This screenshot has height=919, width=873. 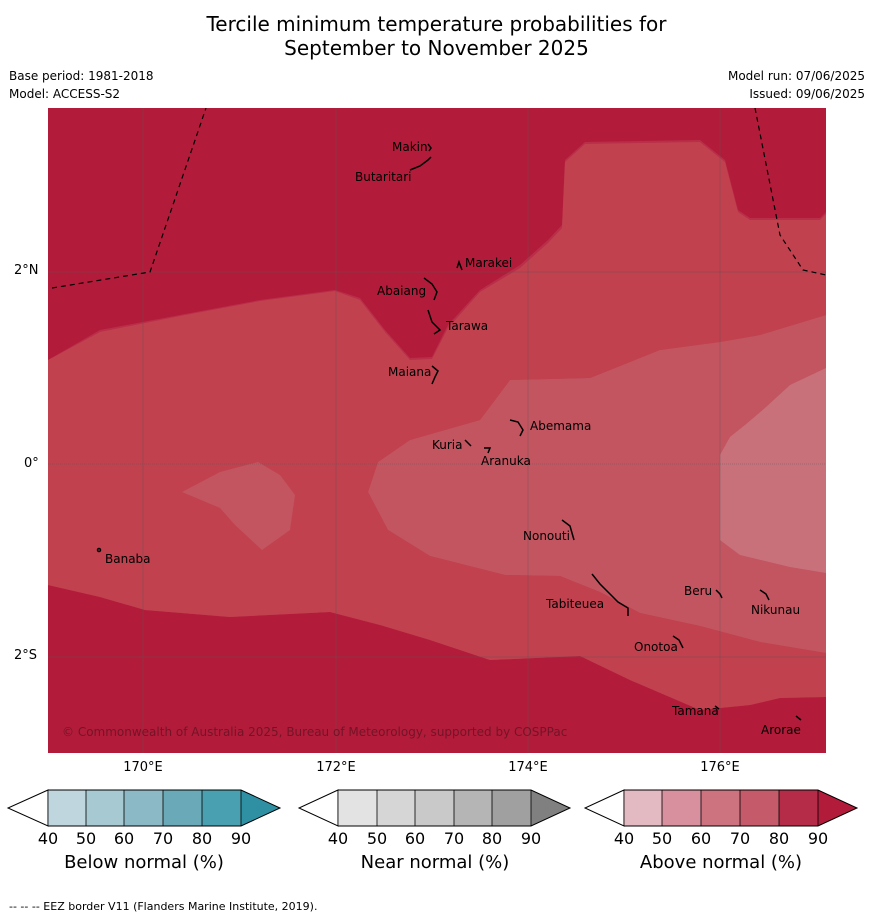 What do you see at coordinates (410, 147) in the screenshot?
I see `island-label: Makin` at bounding box center [410, 147].